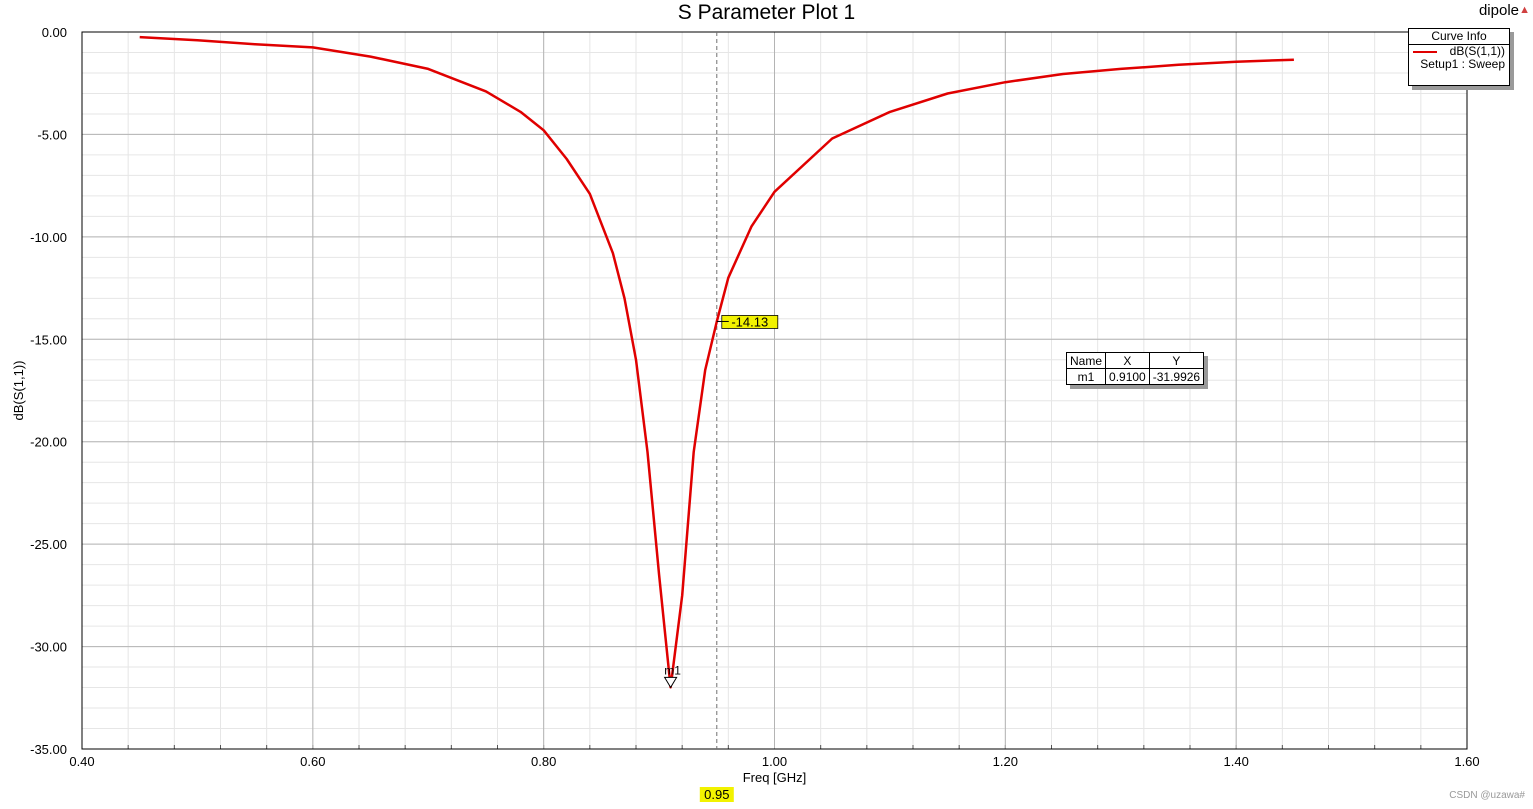  I want to click on x-tick-label: 1.40, so click(1236, 761).